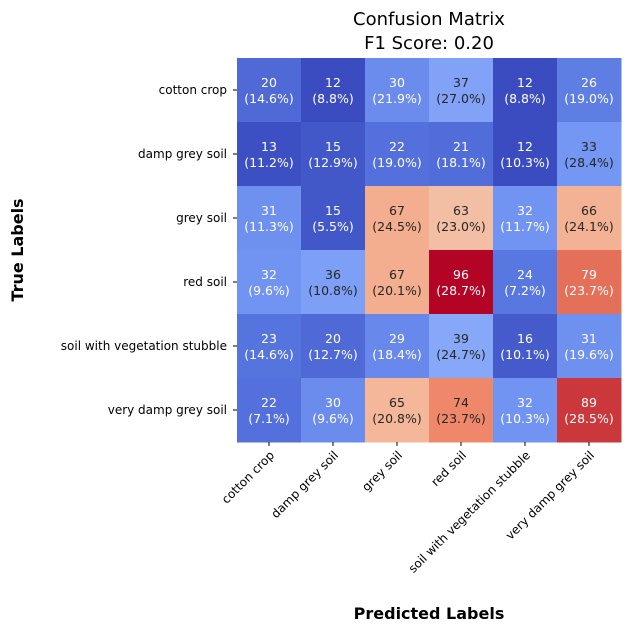 This screenshot has height=632, width=631. I want to click on cell-count-label: 20, so click(333, 338).